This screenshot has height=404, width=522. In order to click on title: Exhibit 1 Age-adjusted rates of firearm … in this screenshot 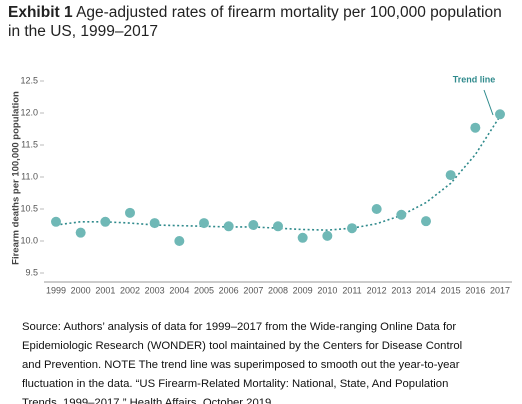, I will do `click(263, 22)`.